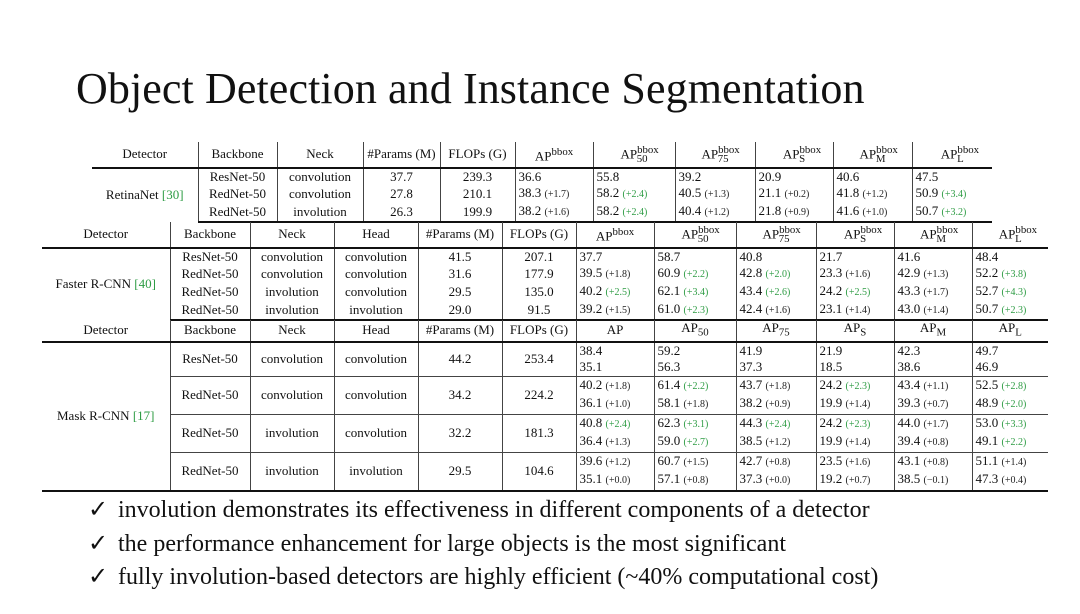  Describe the element at coordinates (858, 481) in the screenshot. I see `ap-delta: (+0.7)` at that location.